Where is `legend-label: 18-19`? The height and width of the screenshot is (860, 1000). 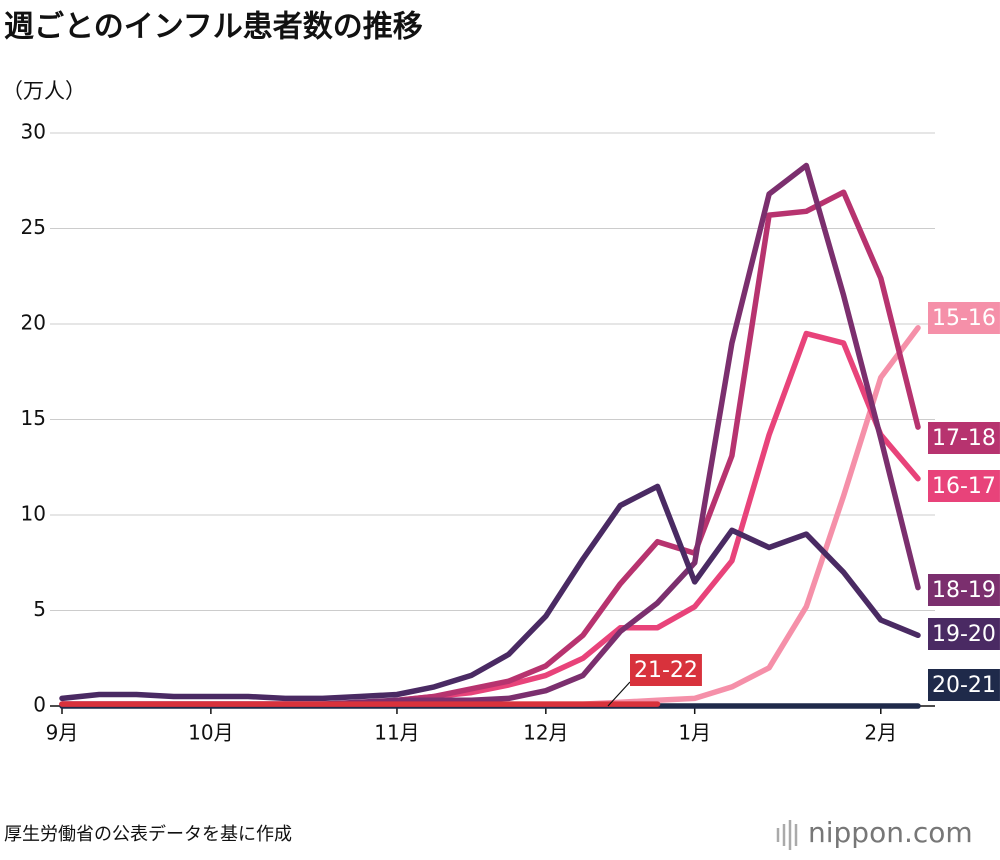 legend-label: 18-19 is located at coordinates (964, 590).